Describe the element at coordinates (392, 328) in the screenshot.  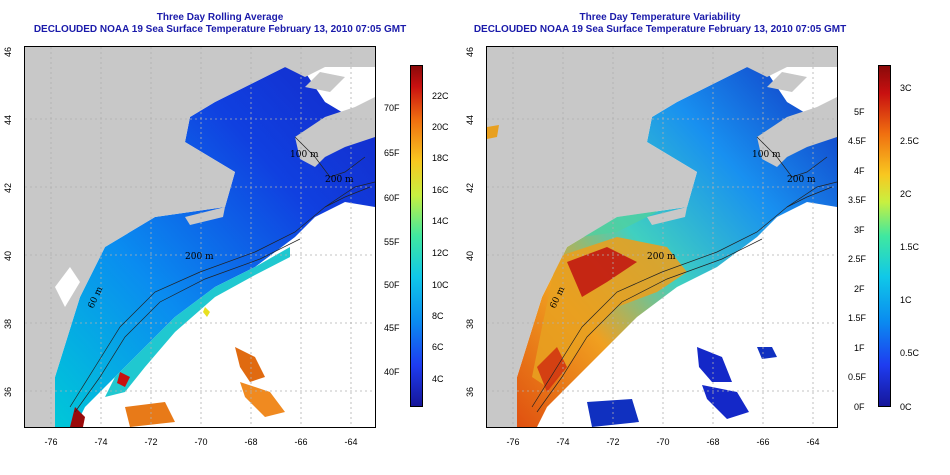
I see `colorbar-f-label: 45F` at that location.